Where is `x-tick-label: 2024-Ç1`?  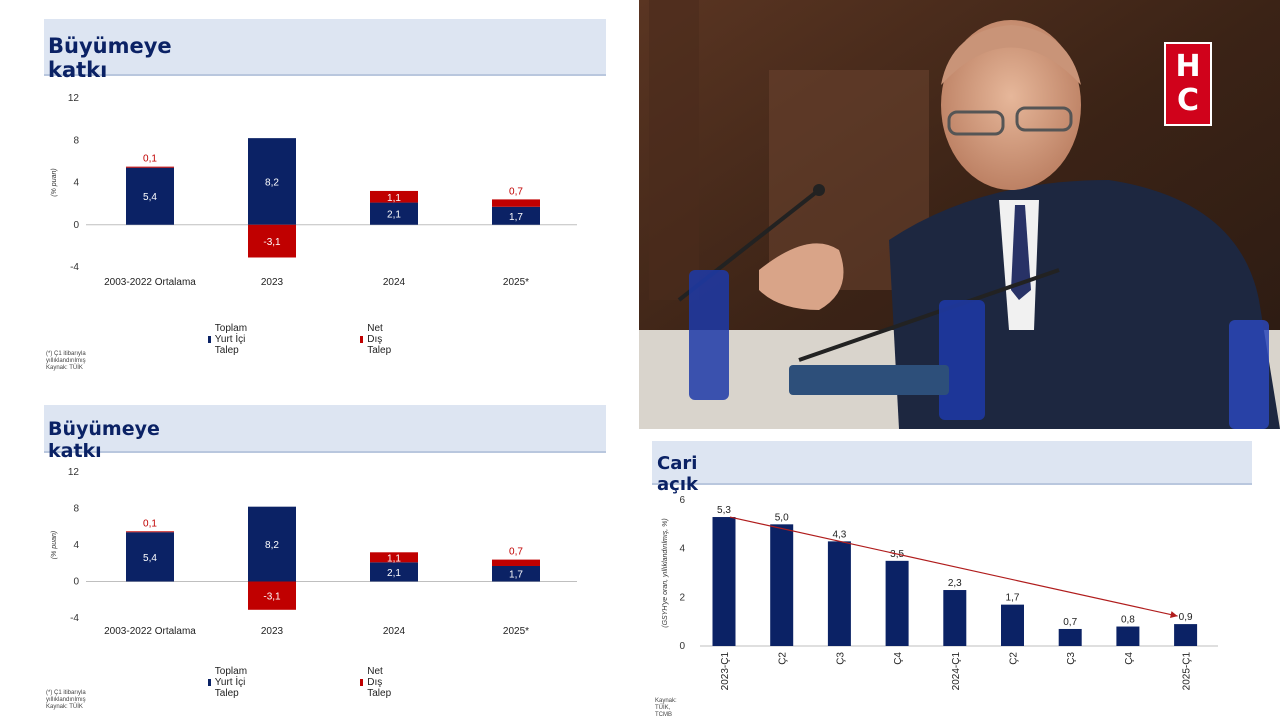 x-tick-label: 2024-Ç1 is located at coordinates (956, 671).